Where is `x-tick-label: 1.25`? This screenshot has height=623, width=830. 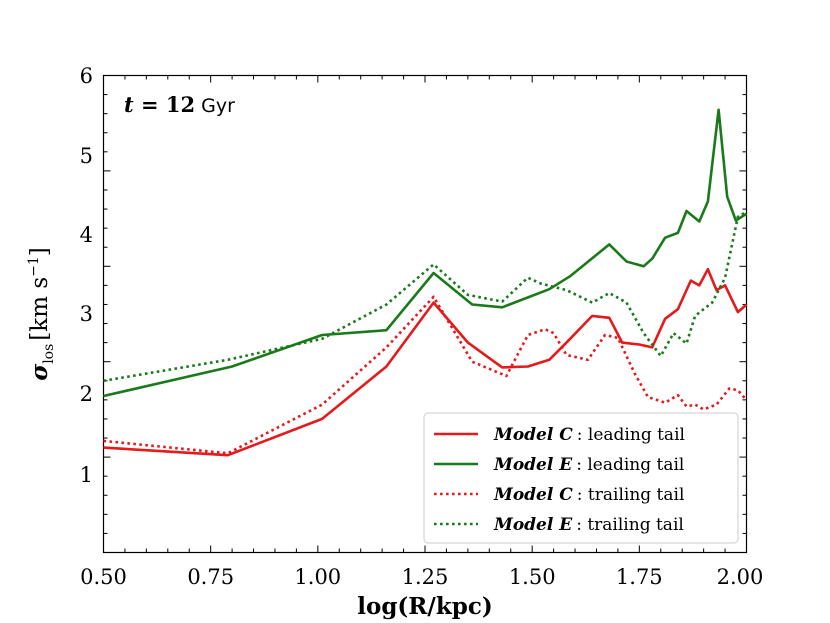
x-tick-label: 1.25 is located at coordinates (425, 577).